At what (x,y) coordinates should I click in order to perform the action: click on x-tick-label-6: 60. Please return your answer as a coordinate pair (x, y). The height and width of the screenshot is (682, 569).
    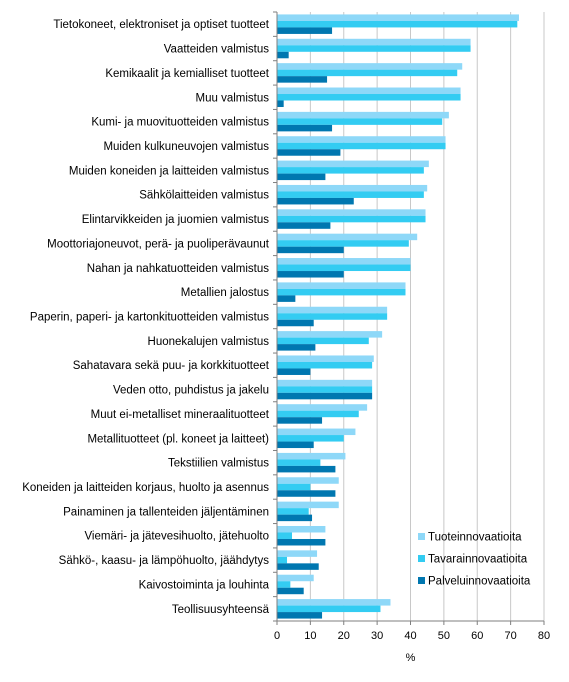
    Looking at the image, I should click on (477, 636).